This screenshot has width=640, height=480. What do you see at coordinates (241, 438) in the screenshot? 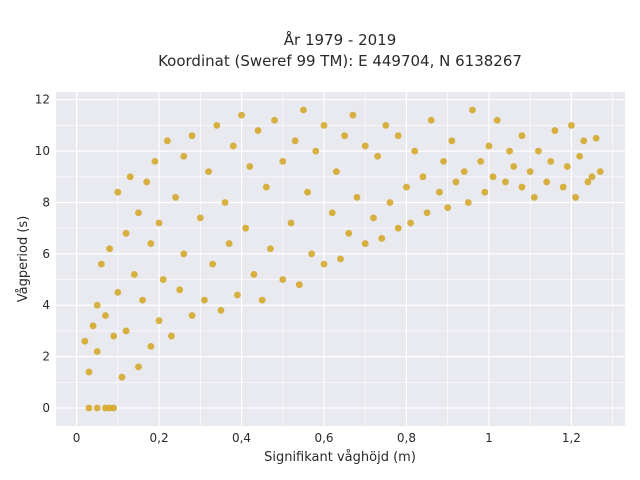
I see `x-tick-label: 0,4` at bounding box center [241, 438].